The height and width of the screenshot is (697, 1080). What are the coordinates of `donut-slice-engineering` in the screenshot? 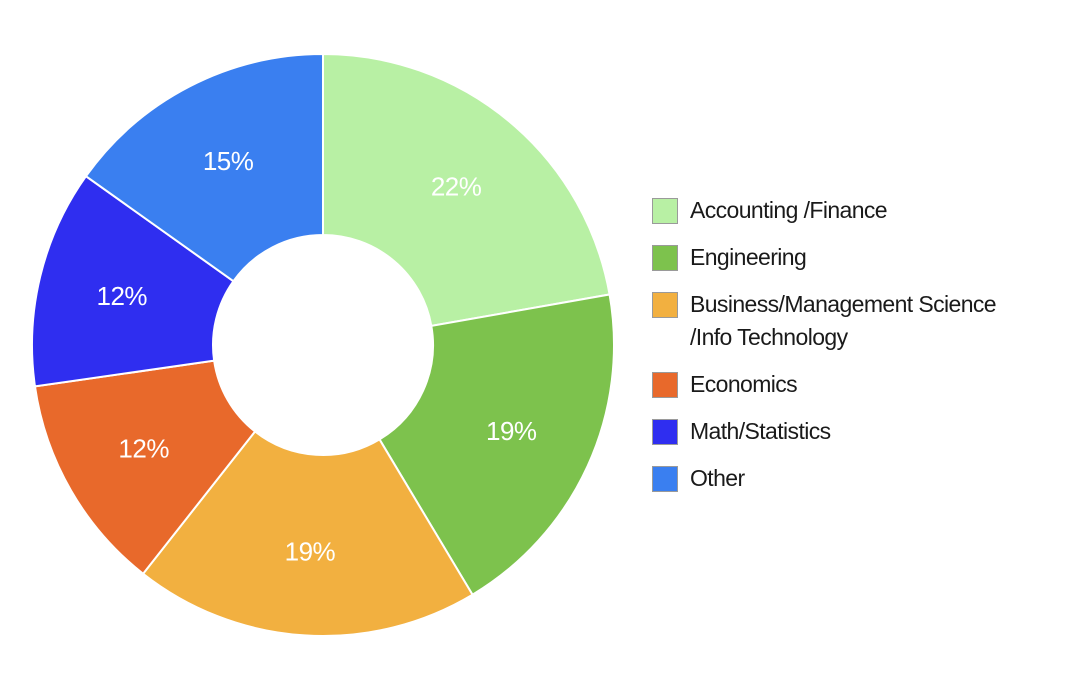 It's located at (496, 445).